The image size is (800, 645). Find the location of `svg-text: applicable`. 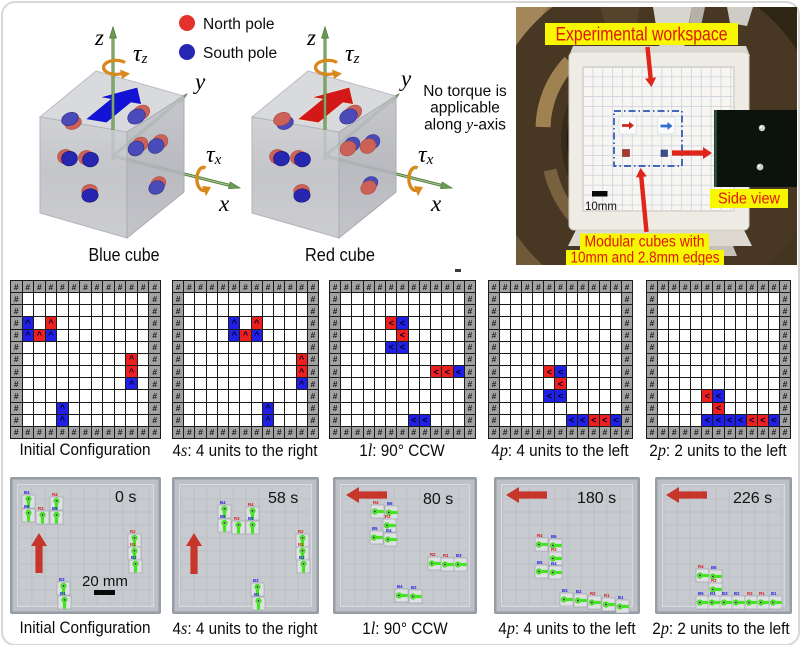

svg-text: applicable is located at coordinates (465, 108).